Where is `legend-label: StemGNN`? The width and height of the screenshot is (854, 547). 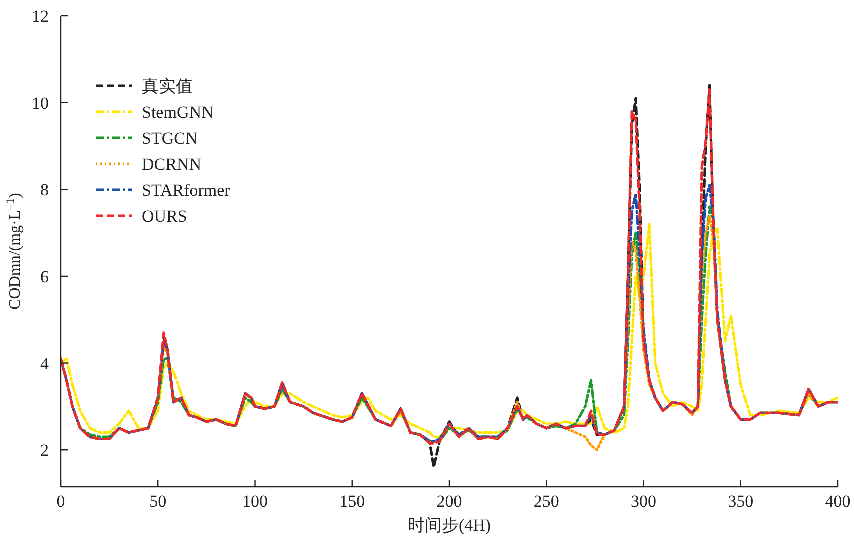
legend-label: StemGNN is located at coordinates (178, 112).